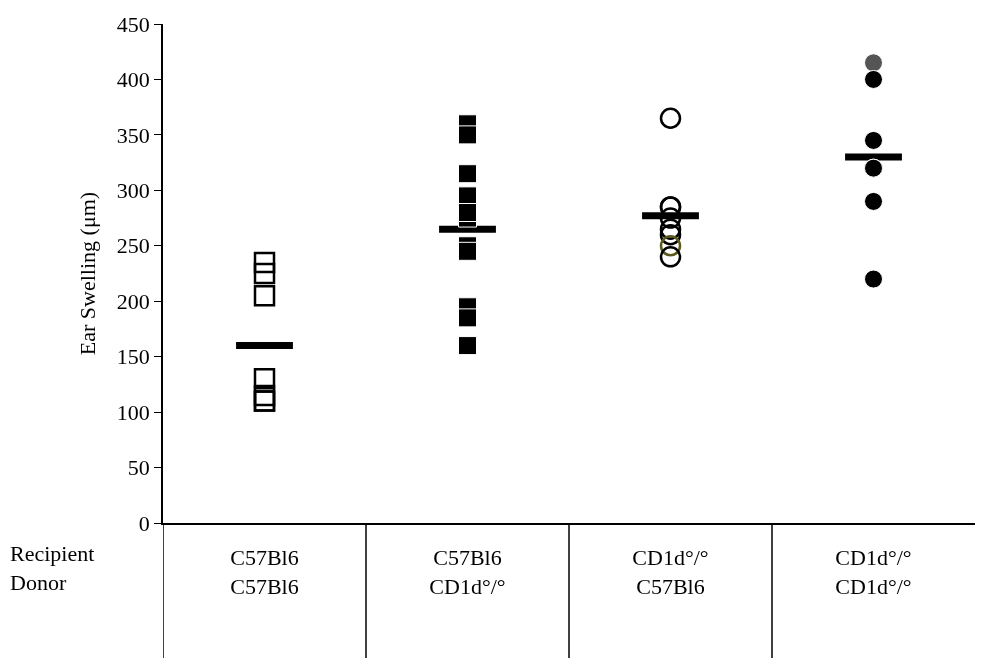  I want to click on y-tick-label: 200, so click(133, 301).